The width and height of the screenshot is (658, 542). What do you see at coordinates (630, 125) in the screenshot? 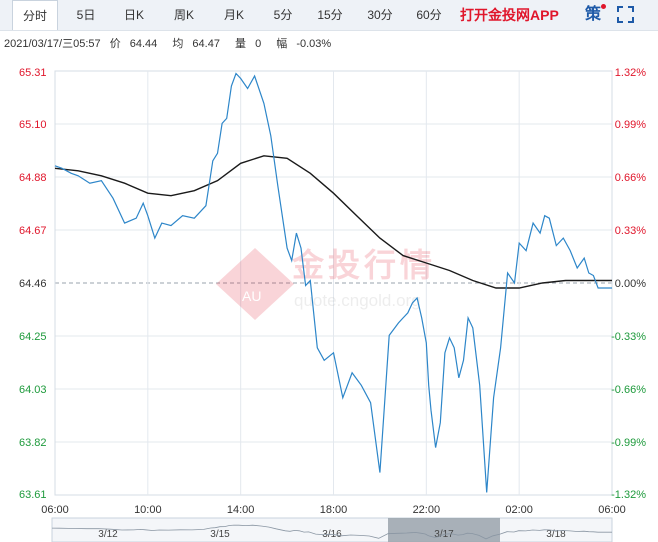
I see `pct-tick-label: 0.99%` at bounding box center [630, 125].